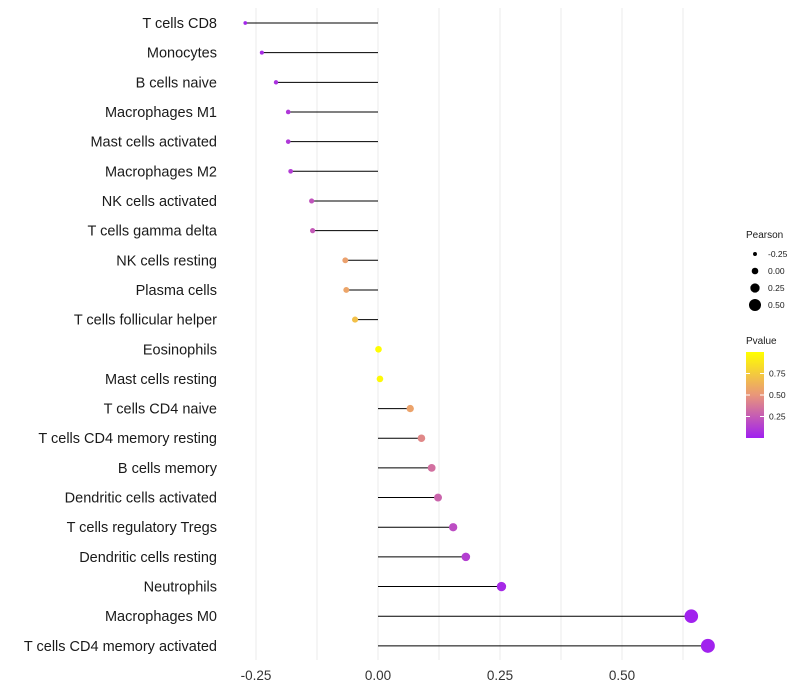 The image size is (800, 700). I want to click on category-label: T cells CD4 memory resting, so click(127, 439).